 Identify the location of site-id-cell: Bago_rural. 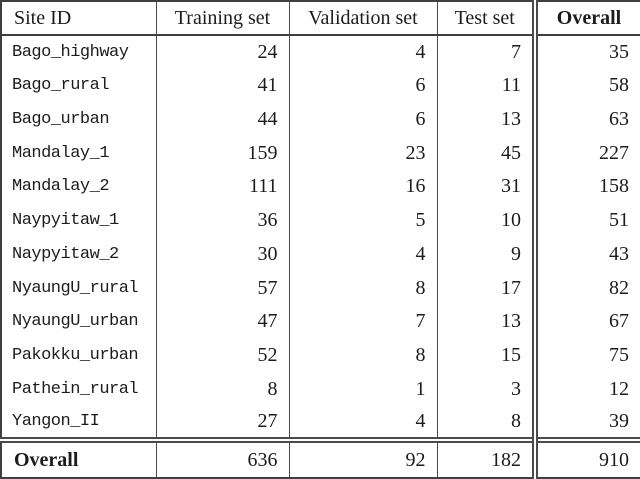
(61, 86).